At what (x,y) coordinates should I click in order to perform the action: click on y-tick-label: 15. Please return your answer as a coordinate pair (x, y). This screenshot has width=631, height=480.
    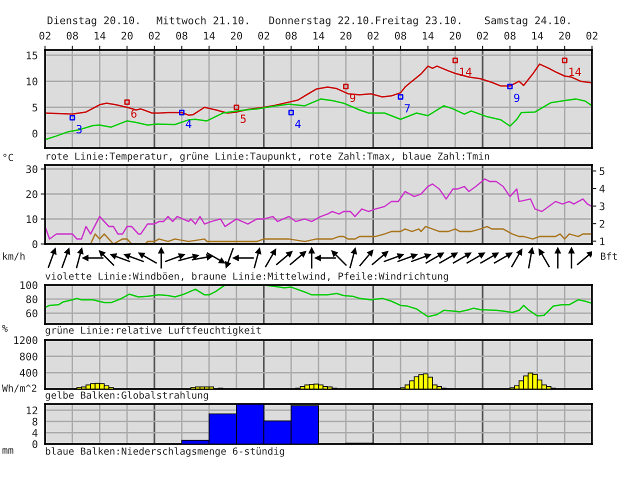
    Looking at the image, I should click on (32, 56).